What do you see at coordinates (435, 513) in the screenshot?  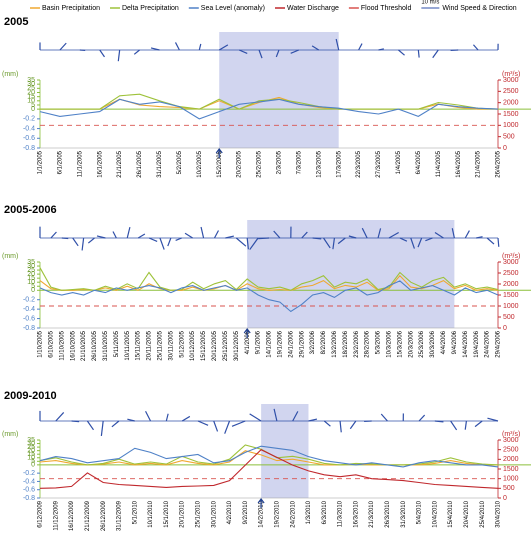 I see `x-tick-label: 10/4/2010` at bounding box center [435, 513].